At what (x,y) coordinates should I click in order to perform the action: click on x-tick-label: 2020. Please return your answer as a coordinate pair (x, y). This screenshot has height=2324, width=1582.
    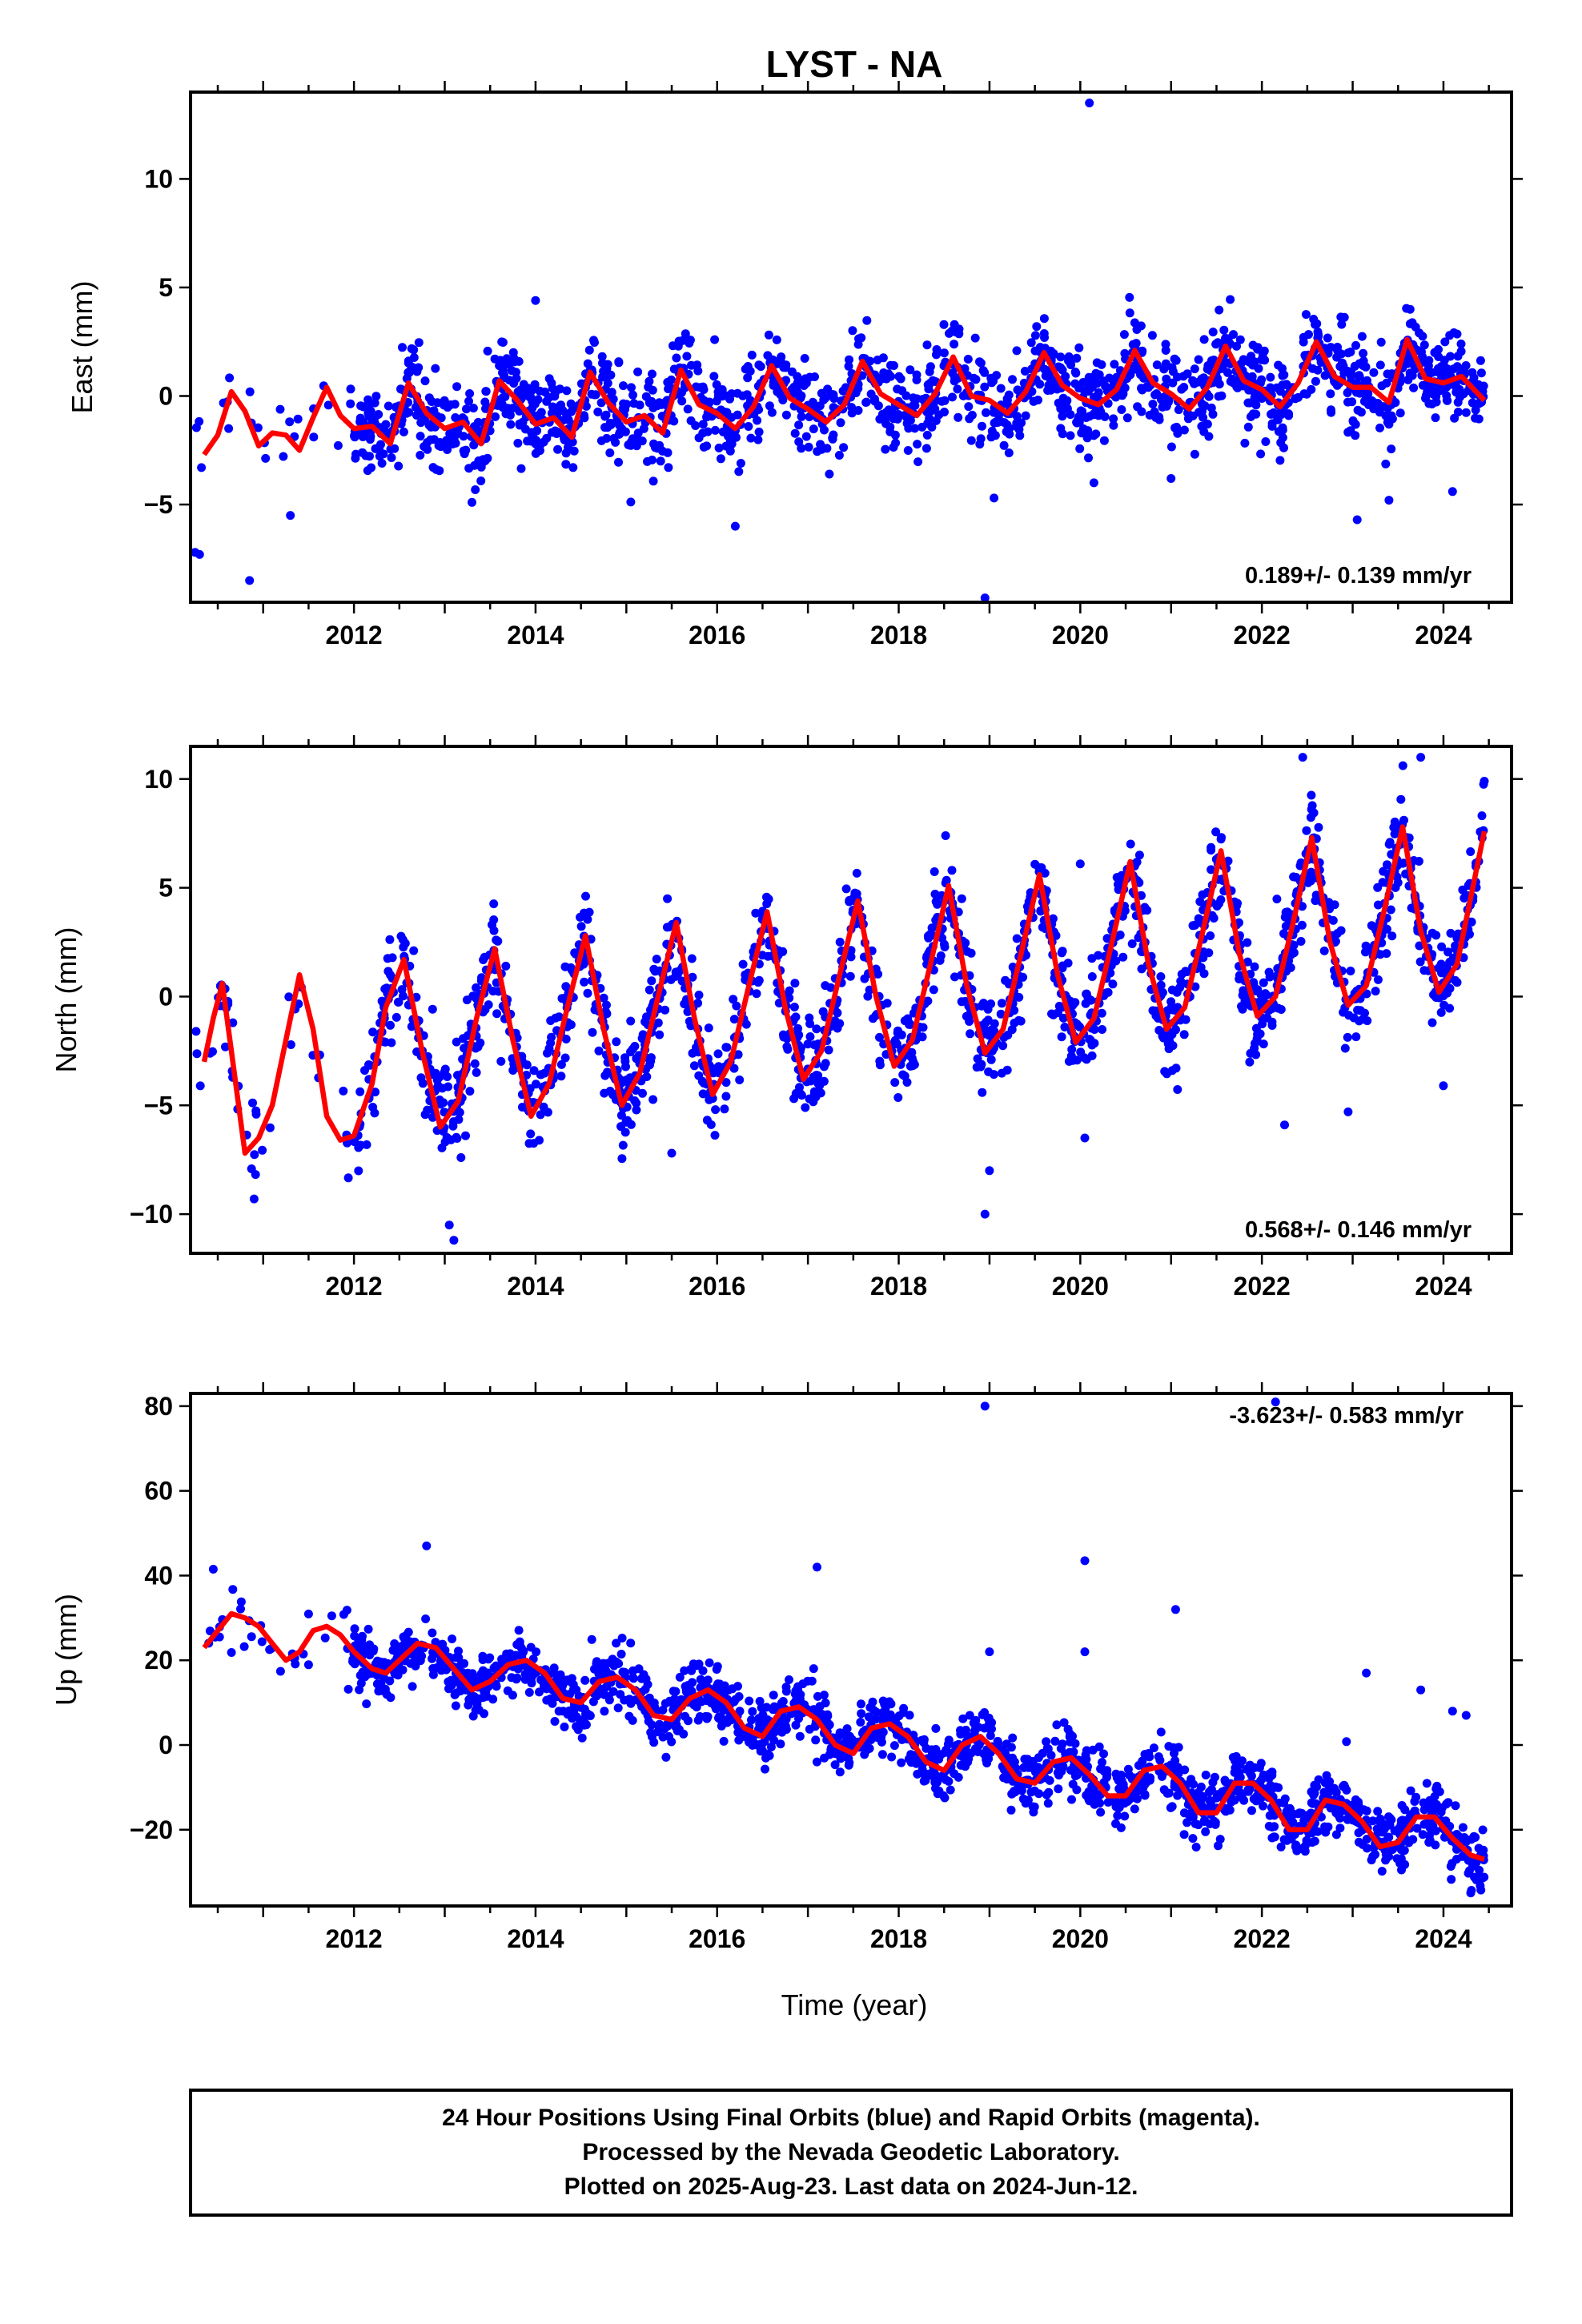
    Looking at the image, I should click on (1081, 1286).